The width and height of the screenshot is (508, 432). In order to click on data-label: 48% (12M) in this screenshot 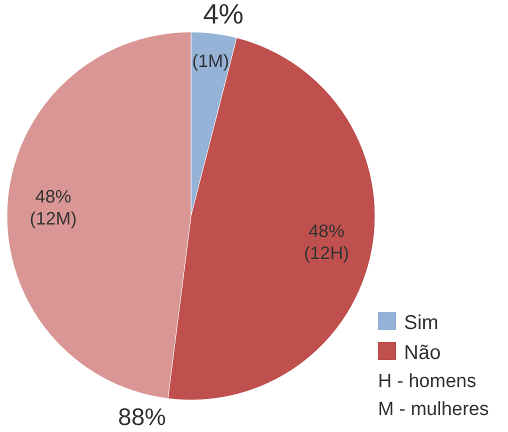, I will do `click(53, 207)`.